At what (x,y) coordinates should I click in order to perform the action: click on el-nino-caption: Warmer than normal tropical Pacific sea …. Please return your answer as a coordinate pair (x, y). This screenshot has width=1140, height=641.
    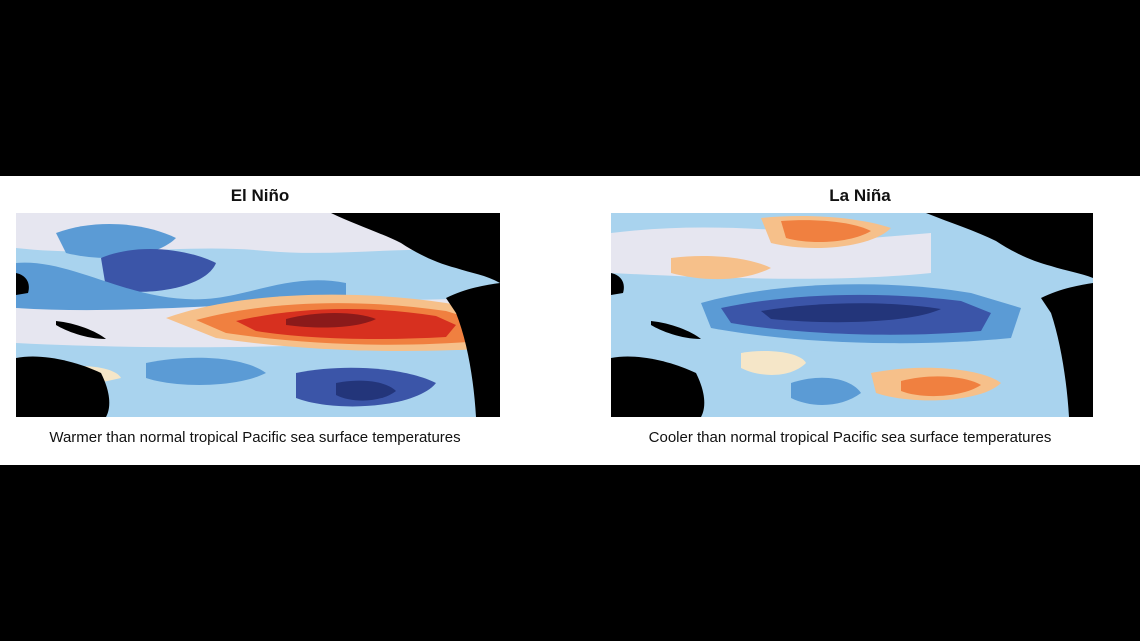
    Looking at the image, I should click on (255, 437).